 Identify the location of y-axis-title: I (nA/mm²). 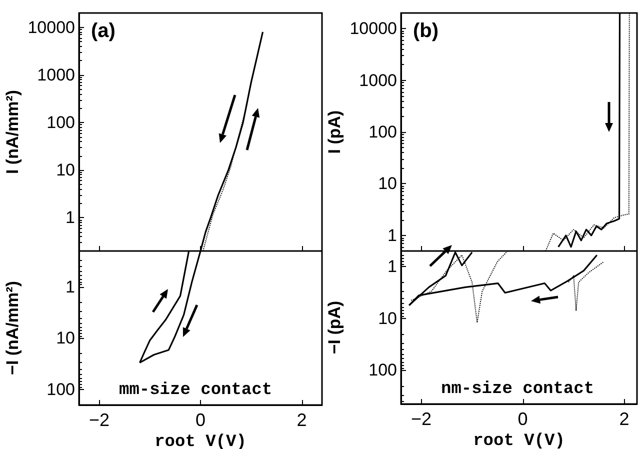
(12, 132).